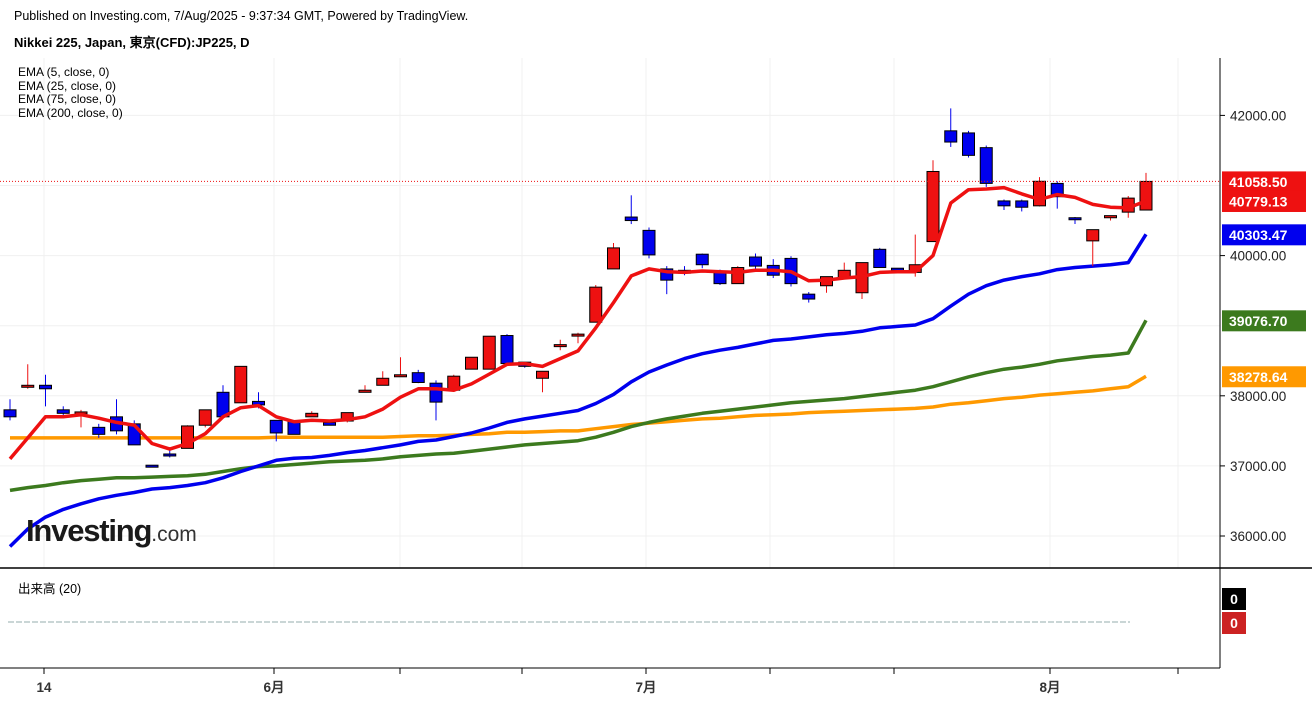  Describe the element at coordinates (645, 687) in the screenshot. I see `x-tick-label: 7月` at that location.